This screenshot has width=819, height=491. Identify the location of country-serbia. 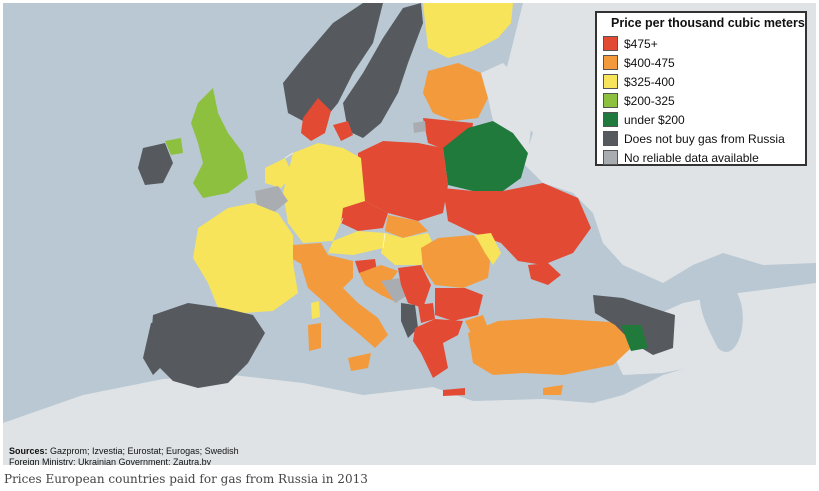
(414, 286).